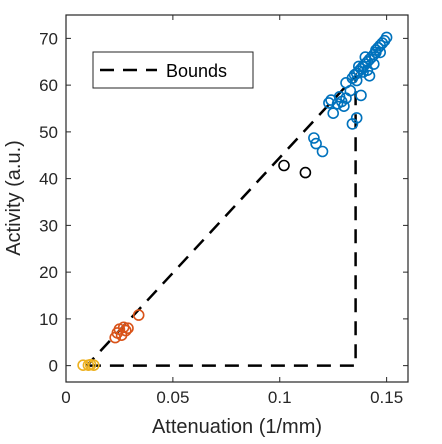  I want to click on y-tick-label: 60, so click(48, 85).